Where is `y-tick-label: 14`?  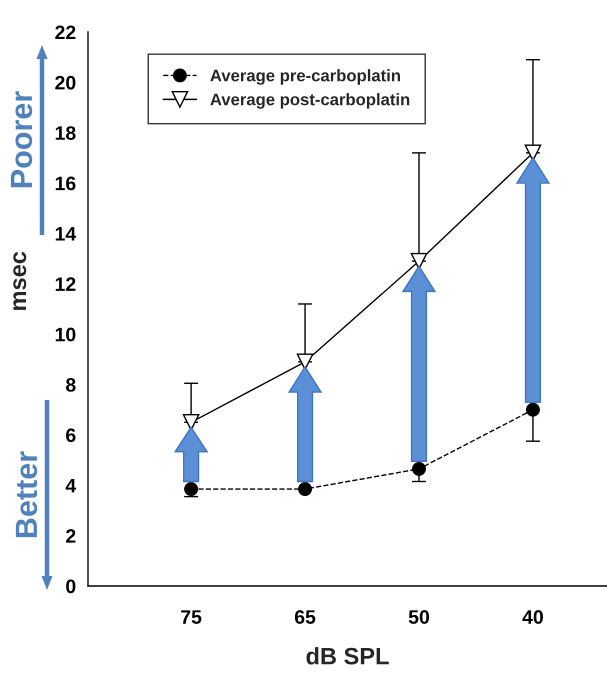
y-tick-label: 14 is located at coordinates (66, 233).